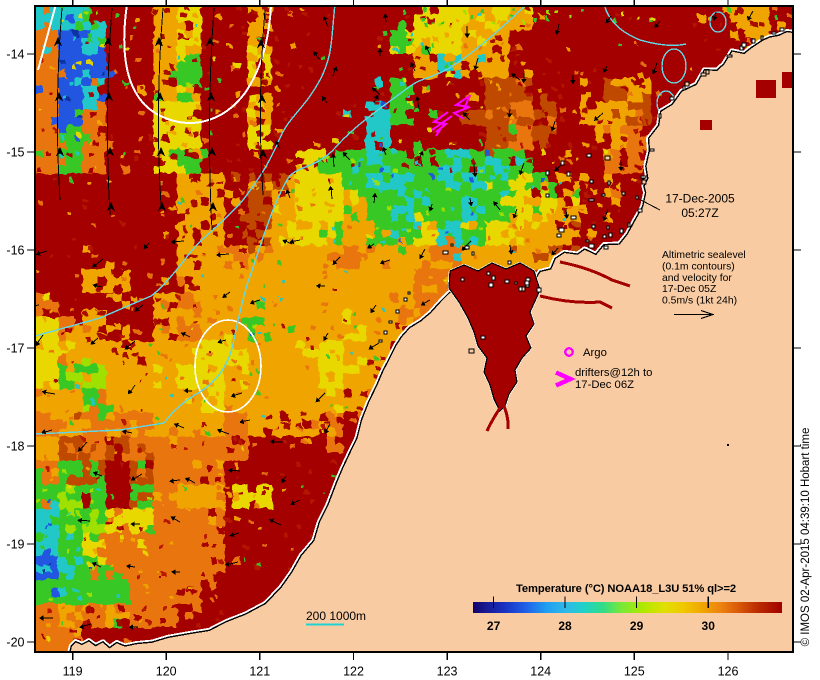 This screenshot has width=820, height=680. What do you see at coordinates (15, 54) in the screenshot?
I see `svg-text: -14` at bounding box center [15, 54].